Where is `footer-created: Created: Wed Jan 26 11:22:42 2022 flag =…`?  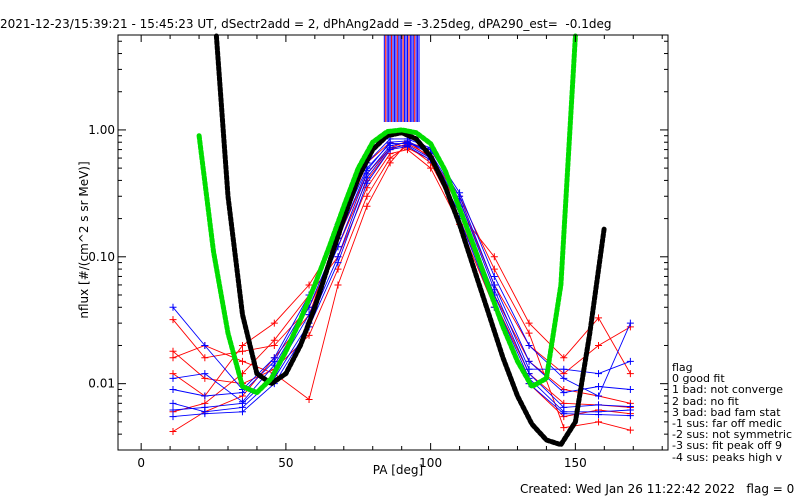
footer-created: Created: Wed Jan 26 11:22:42 2022 flag =… is located at coordinates (657, 489).